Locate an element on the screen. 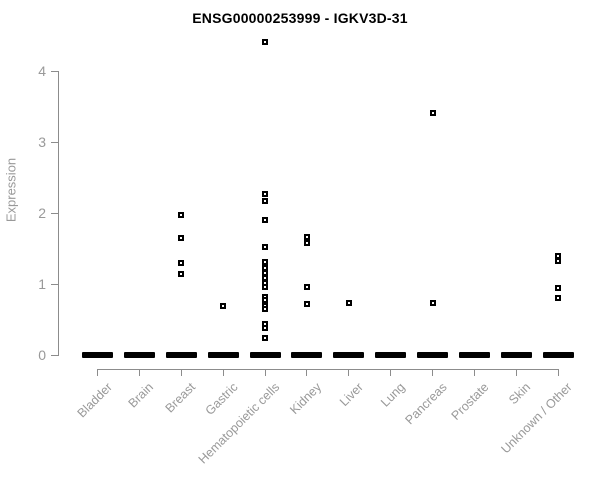  y-axis-line is located at coordinates (58, 213).